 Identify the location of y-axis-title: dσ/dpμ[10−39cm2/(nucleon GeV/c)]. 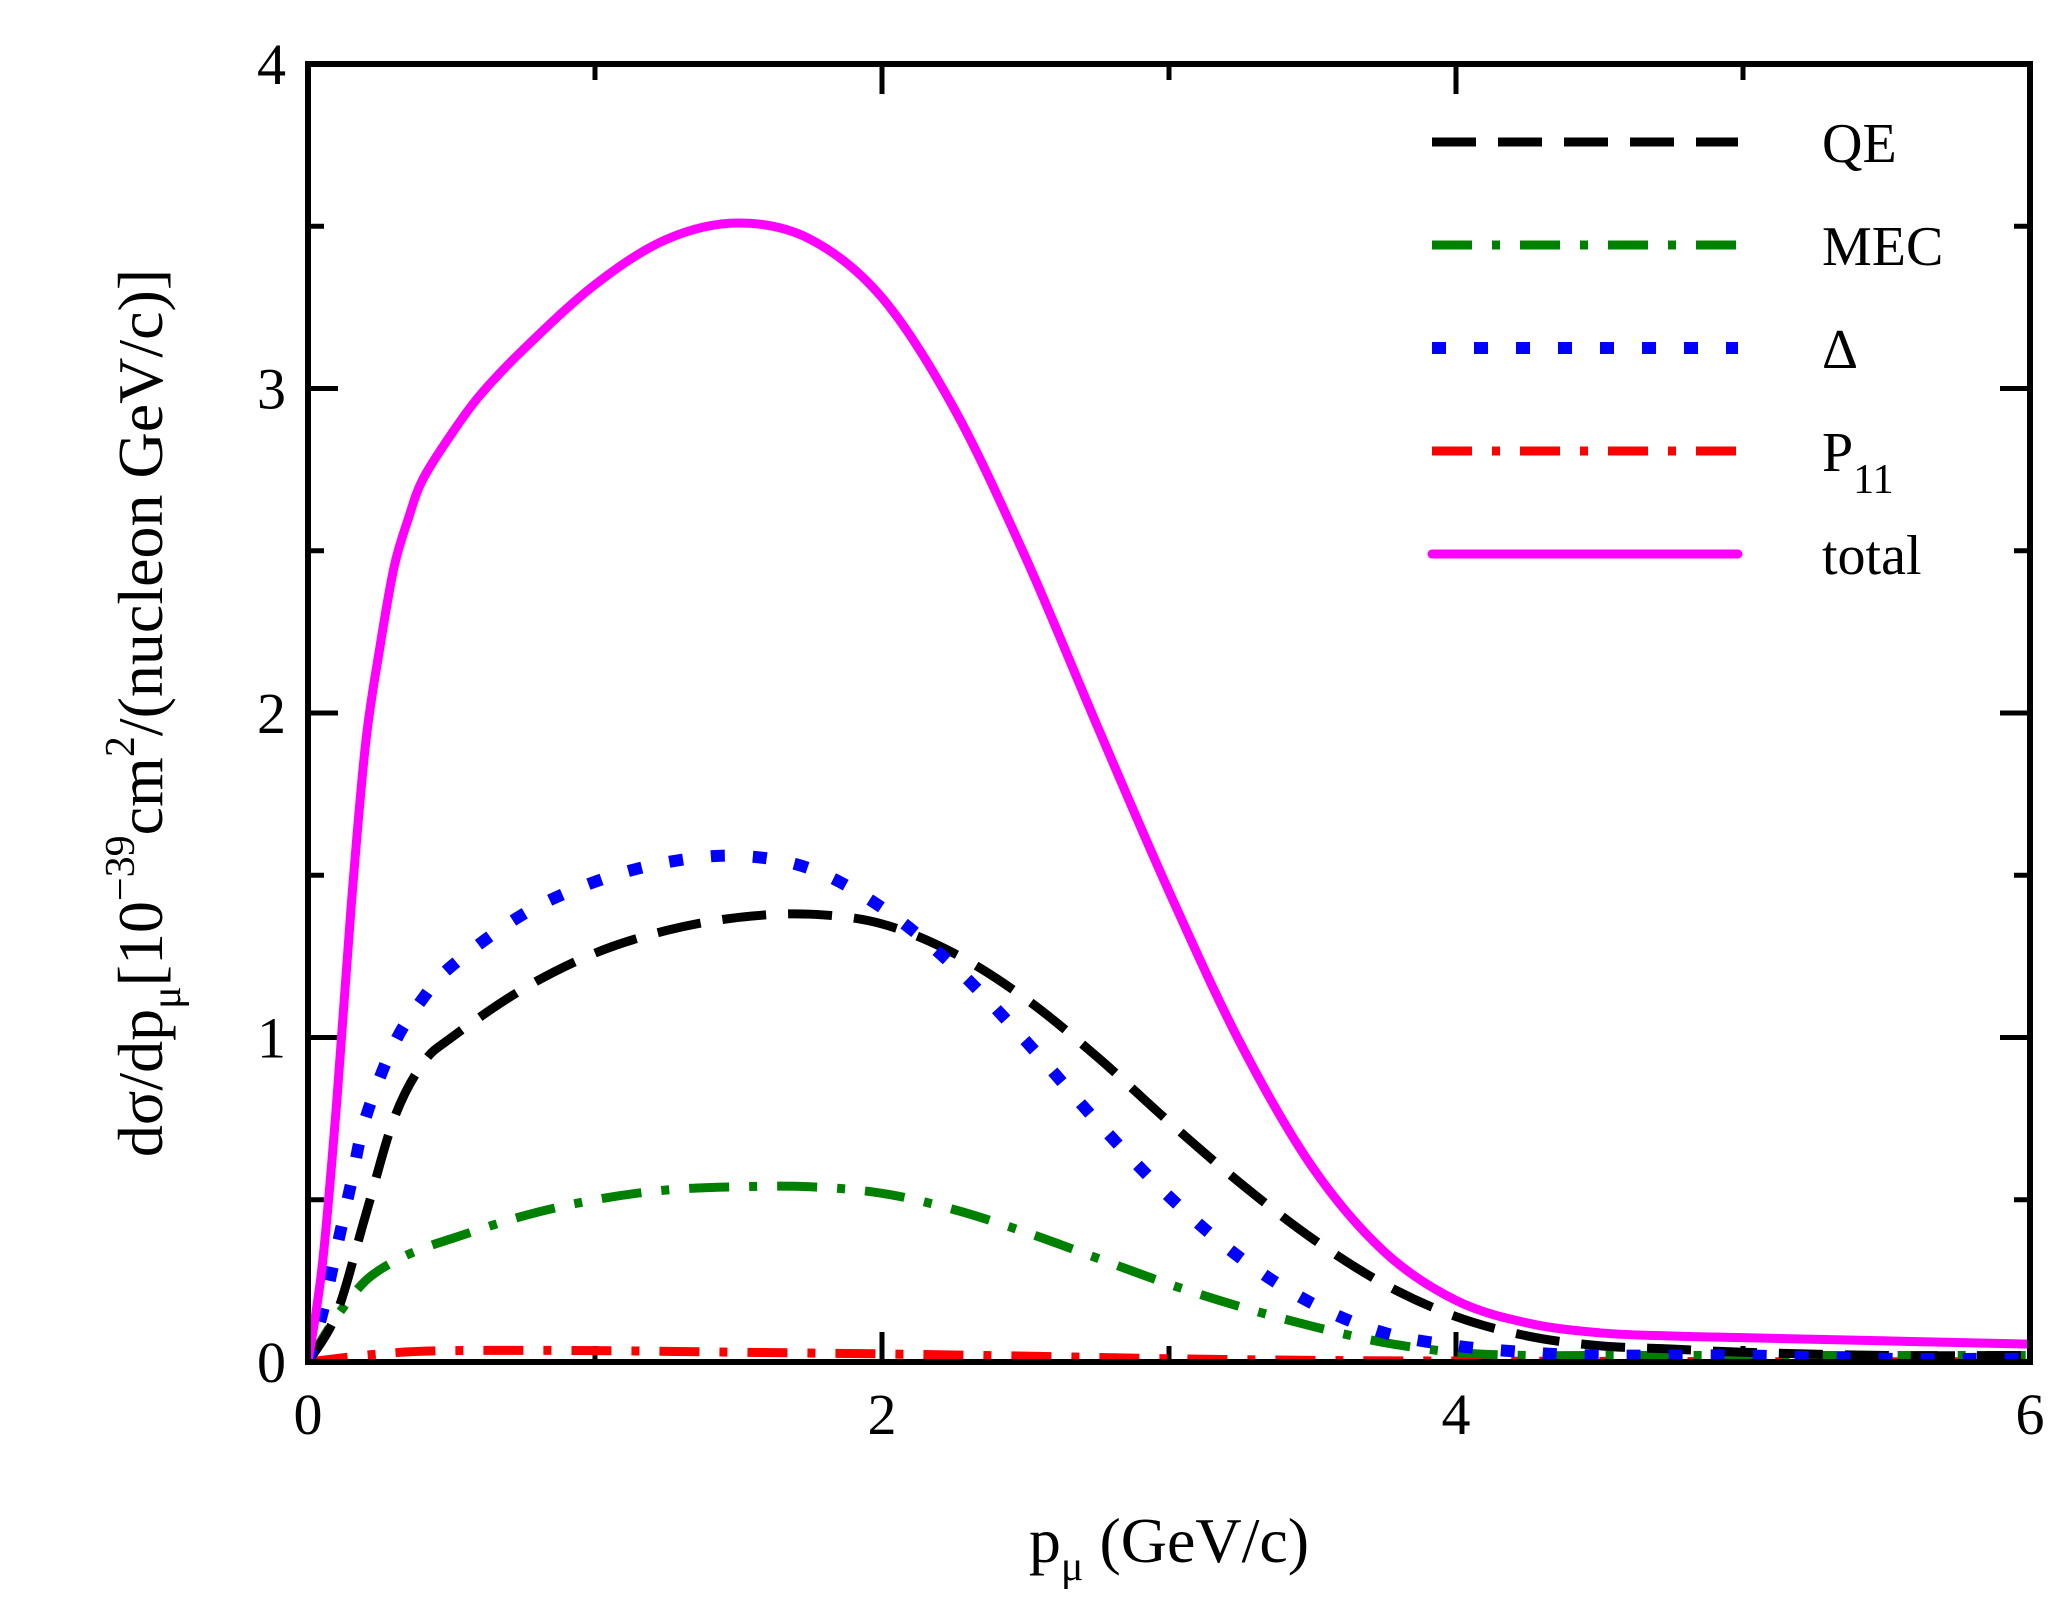
(144, 713).